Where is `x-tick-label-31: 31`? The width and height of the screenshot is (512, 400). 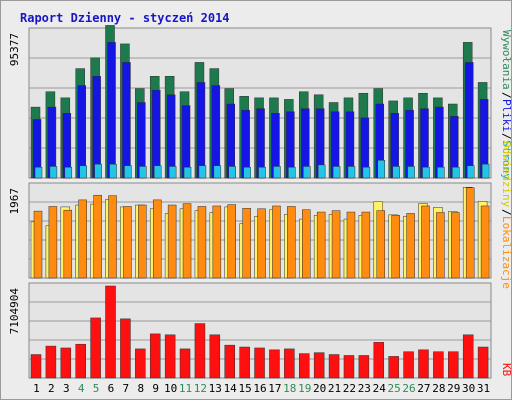 x-tick-label-31: 31 is located at coordinates (483, 388).